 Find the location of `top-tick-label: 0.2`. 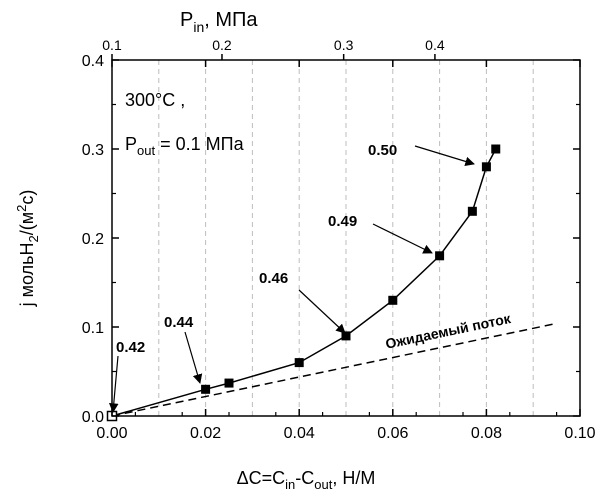

top-tick-label: 0.2 is located at coordinates (222, 45).